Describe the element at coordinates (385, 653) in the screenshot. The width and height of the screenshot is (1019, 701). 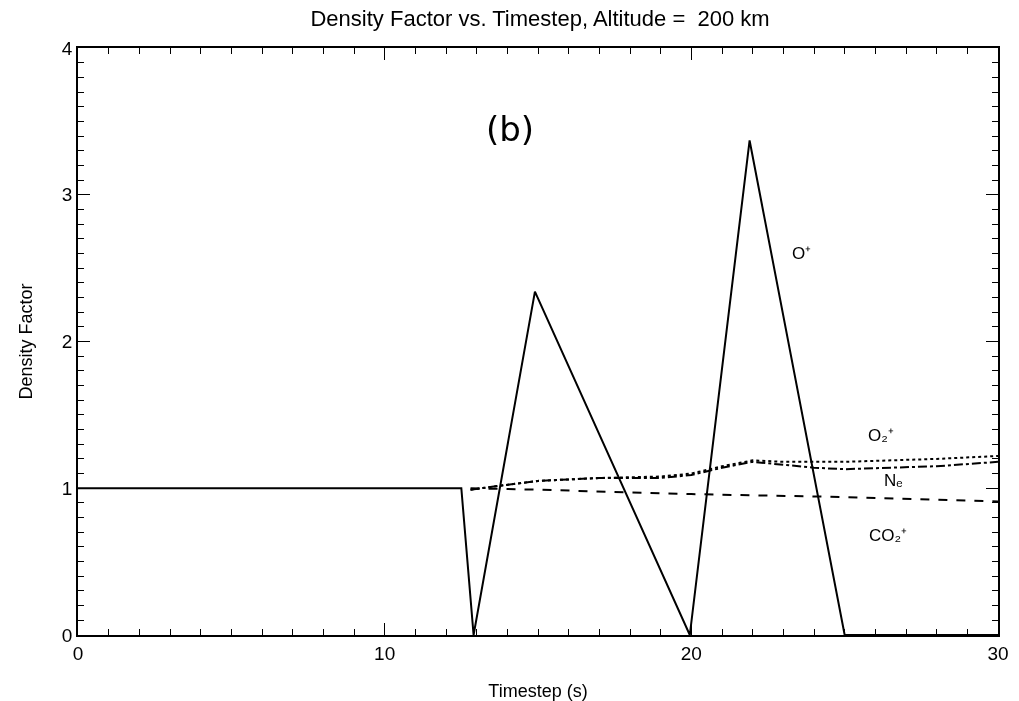
I see `x-tick-label: 10` at that location.